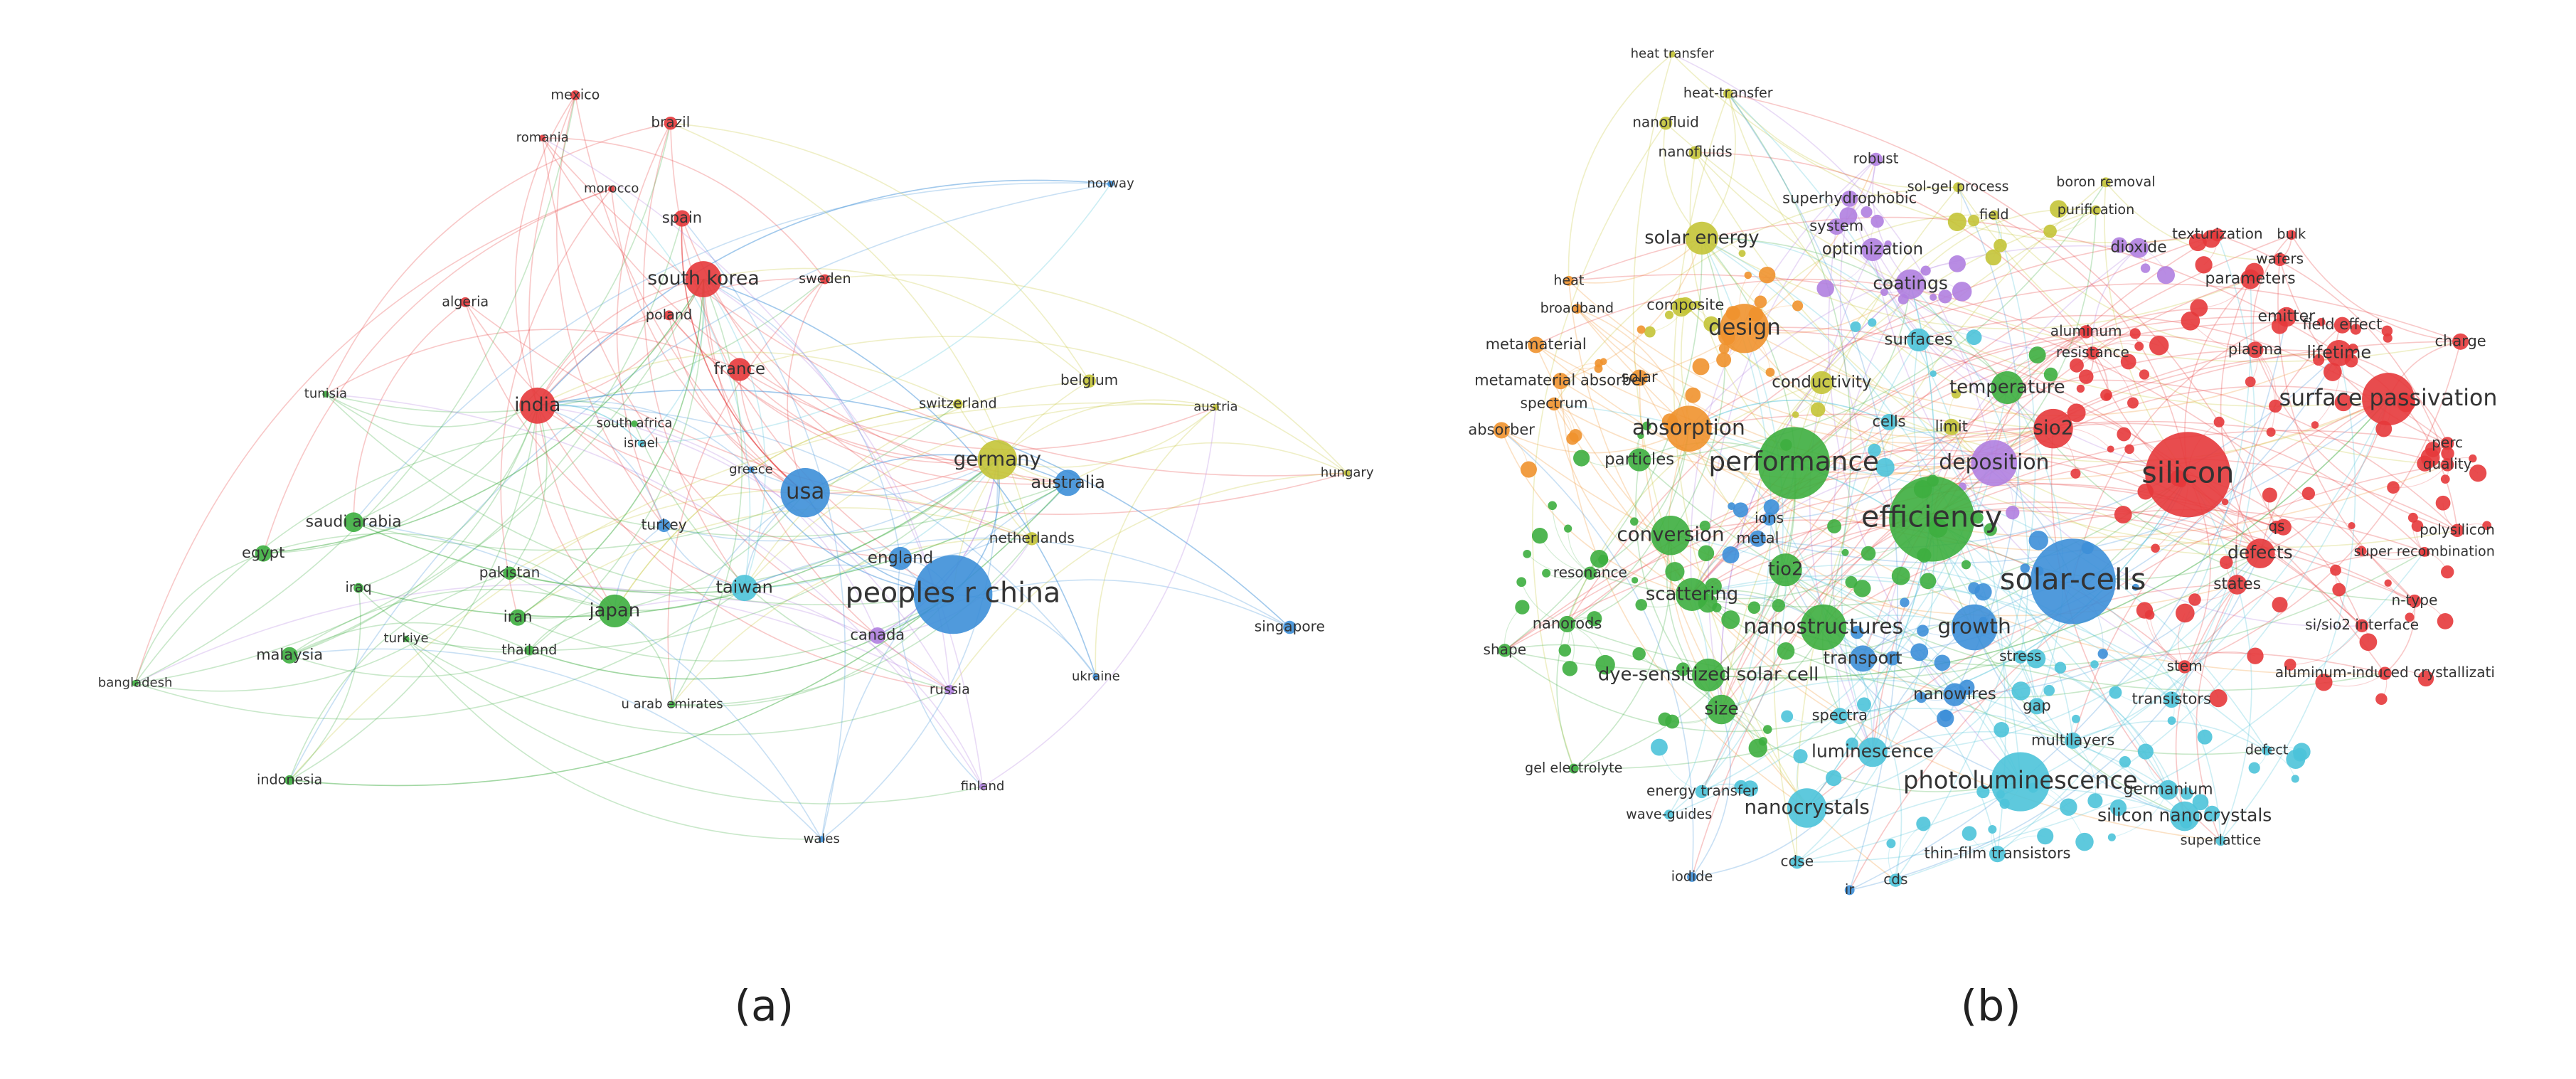 This screenshot has width=2576, height=1079. What do you see at coordinates (2250, 279) in the screenshot?
I see `node-label: parameters` at bounding box center [2250, 279].